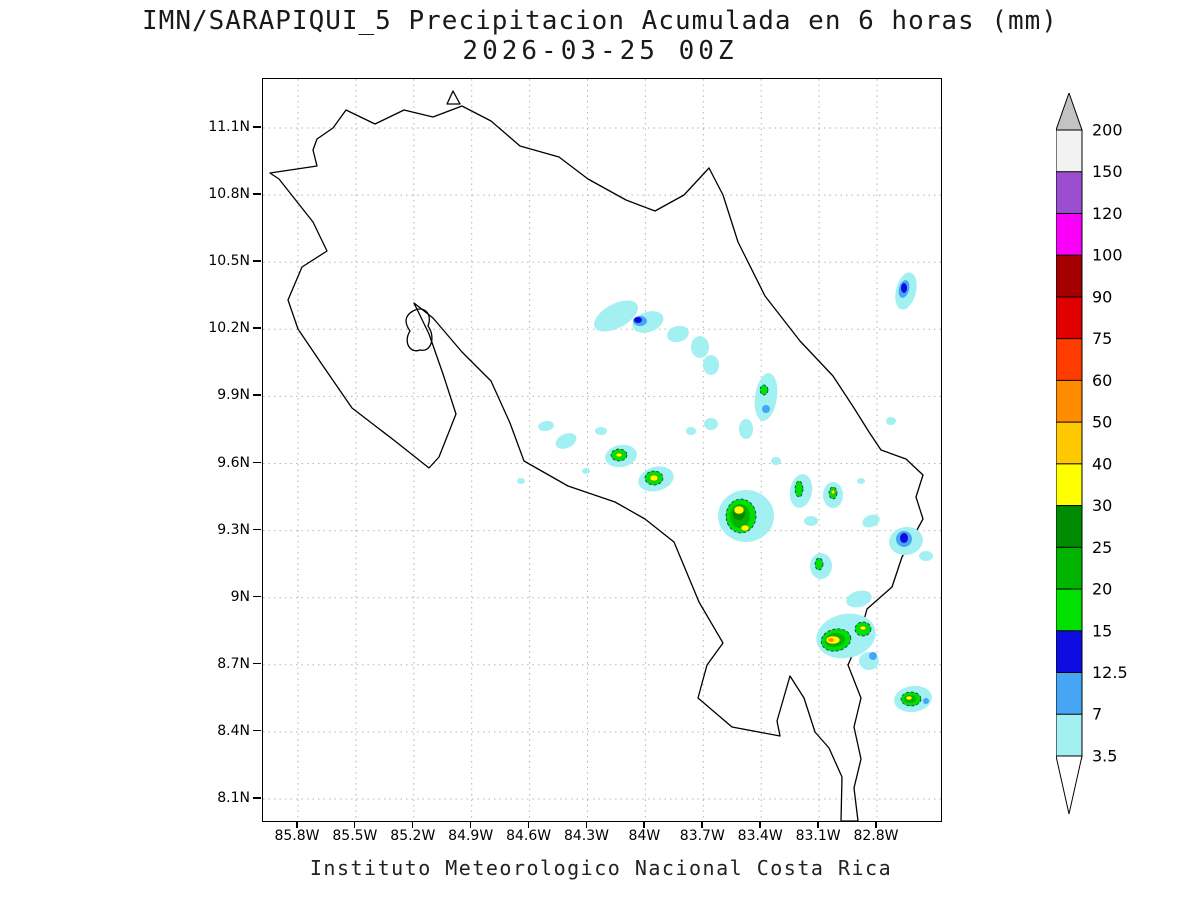 This screenshot has height=900, width=1200. What do you see at coordinates (760, 836) in the screenshot?
I see `lon-tick-label: 83.4W` at bounding box center [760, 836].